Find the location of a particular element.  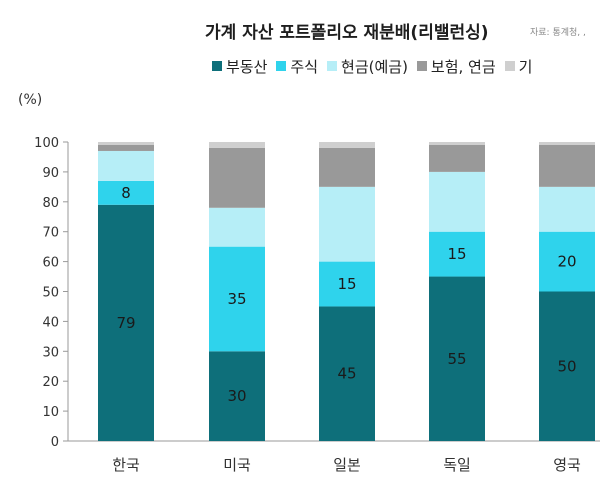

category-label: 일본 is located at coordinates (347, 465).